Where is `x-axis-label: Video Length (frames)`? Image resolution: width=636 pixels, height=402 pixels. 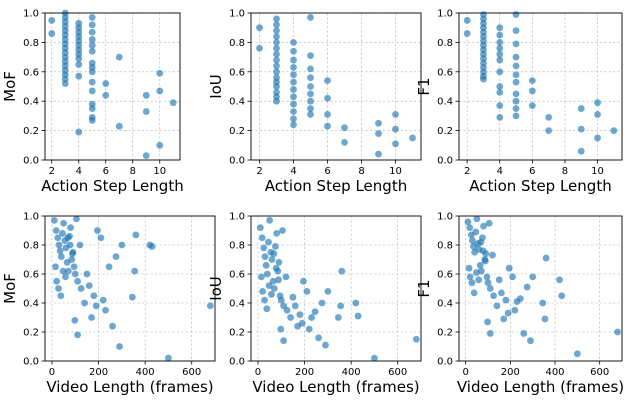 x-axis-label: Video Length (frames) is located at coordinates (129, 387).